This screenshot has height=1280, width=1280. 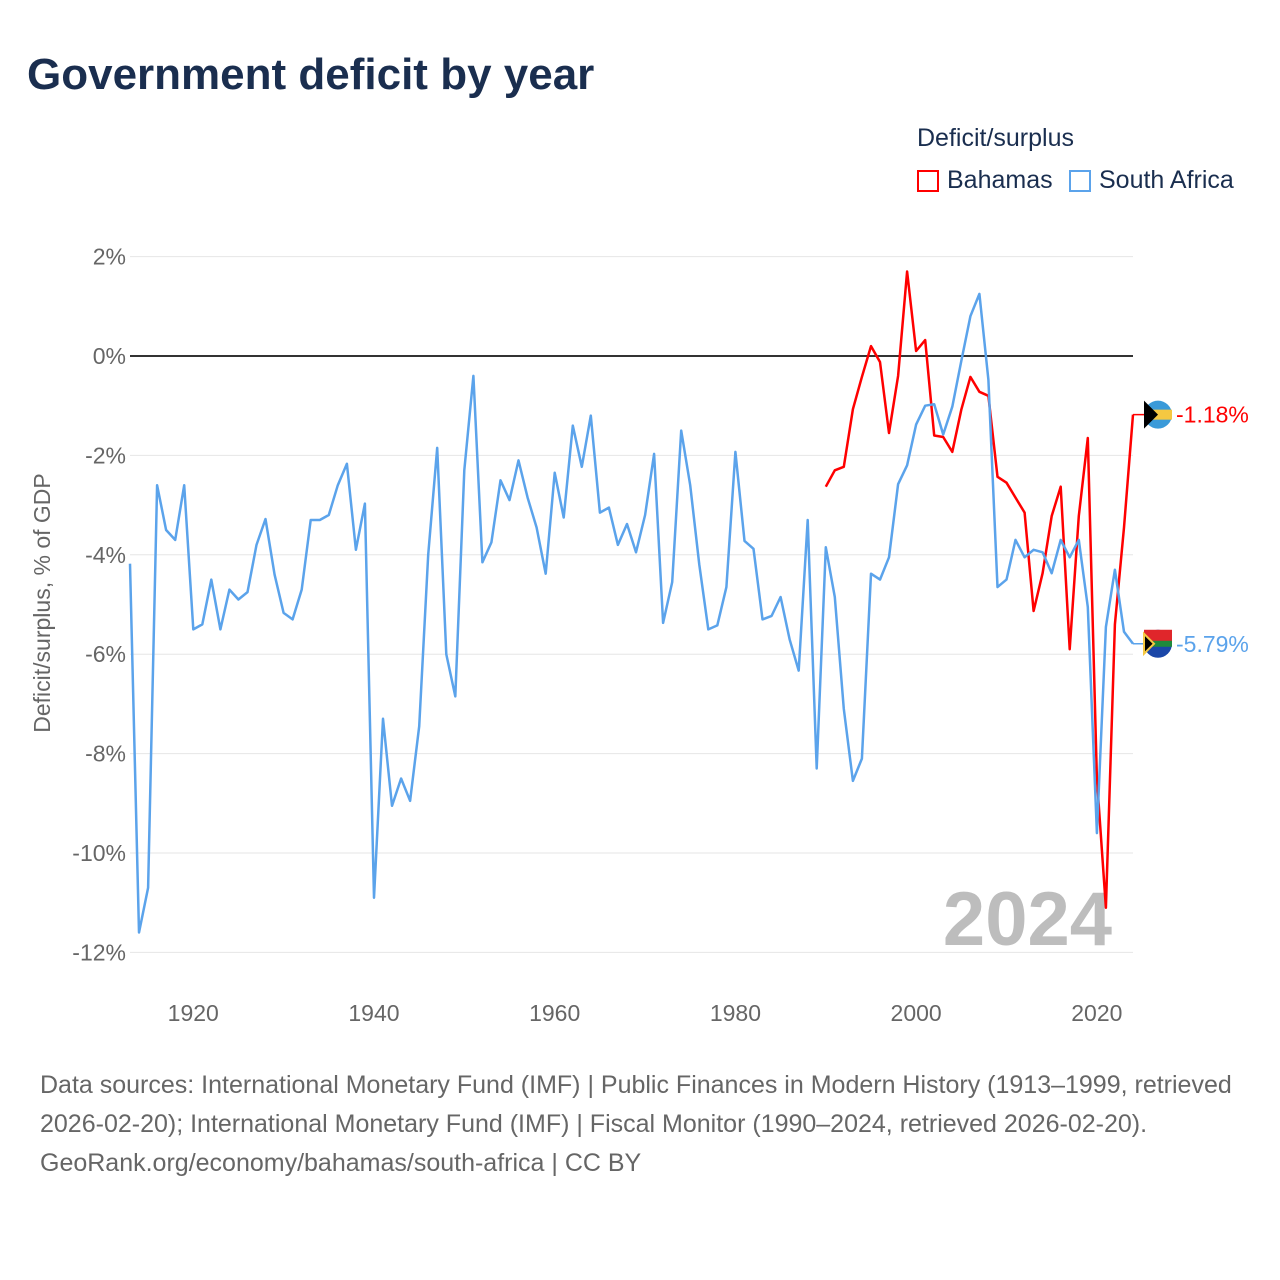 What do you see at coordinates (193, 1013) in the screenshot?
I see `x-tick-label: 1920` at bounding box center [193, 1013].